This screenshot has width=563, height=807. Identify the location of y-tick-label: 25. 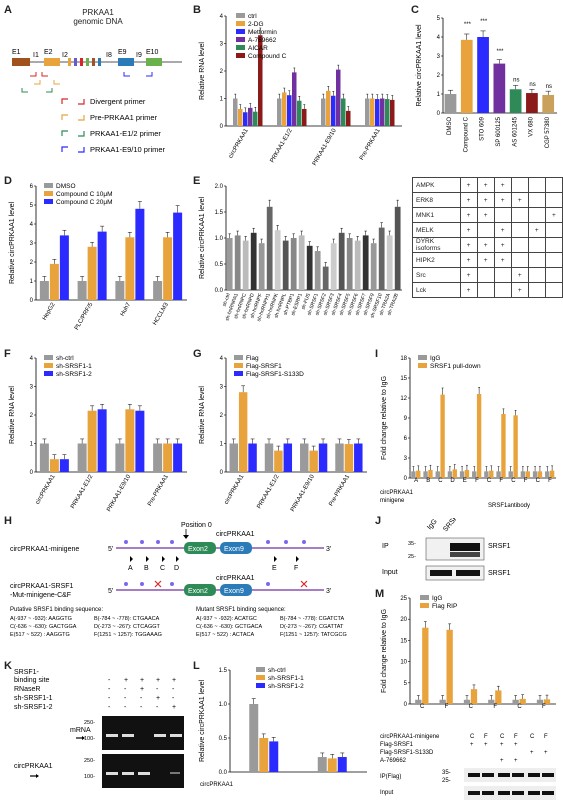
(403, 599).